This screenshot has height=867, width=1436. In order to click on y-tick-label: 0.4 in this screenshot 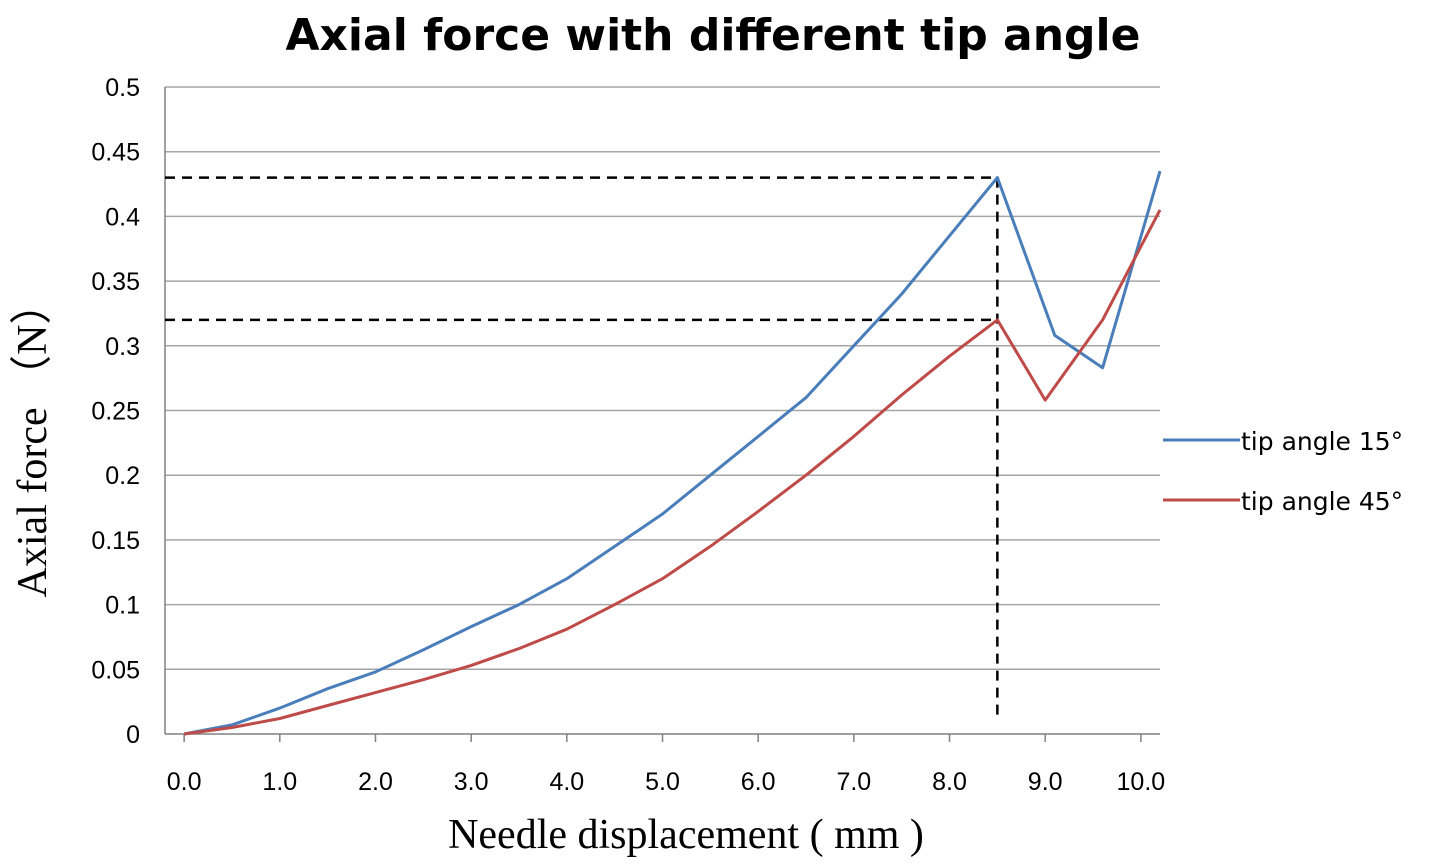, I will do `click(122, 217)`.